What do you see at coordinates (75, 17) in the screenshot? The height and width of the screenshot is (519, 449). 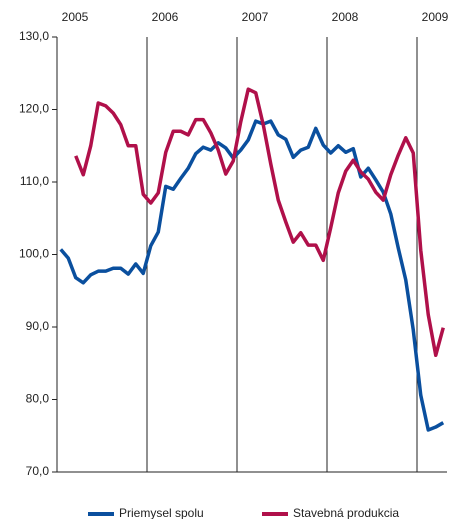 I see `year-label: 2005` at bounding box center [75, 17].